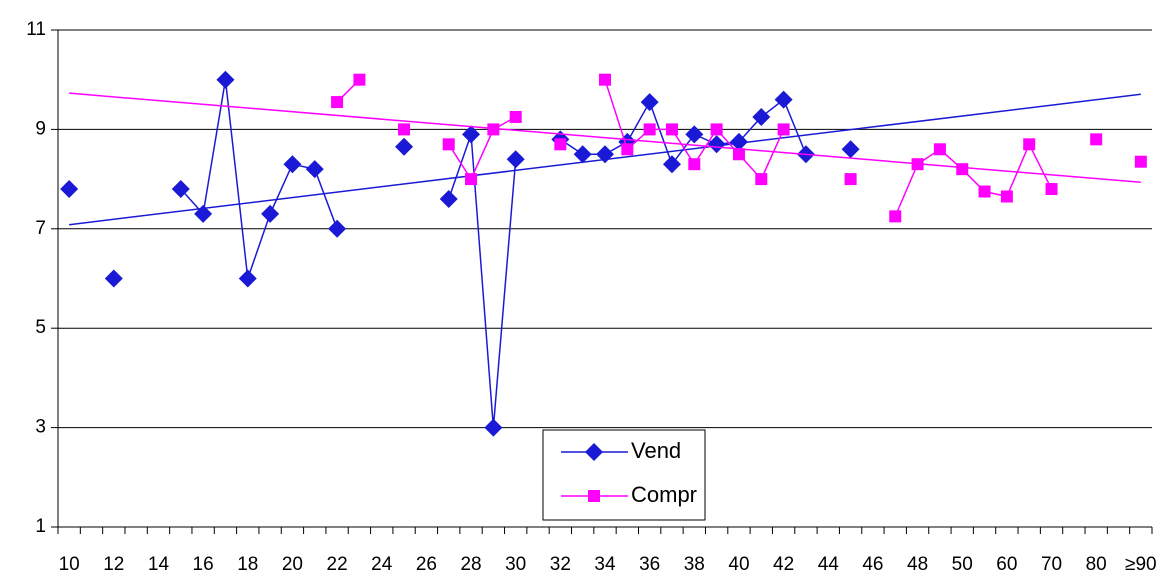  Describe the element at coordinates (605, 564) in the screenshot. I see `x-tick-label: 34` at that location.